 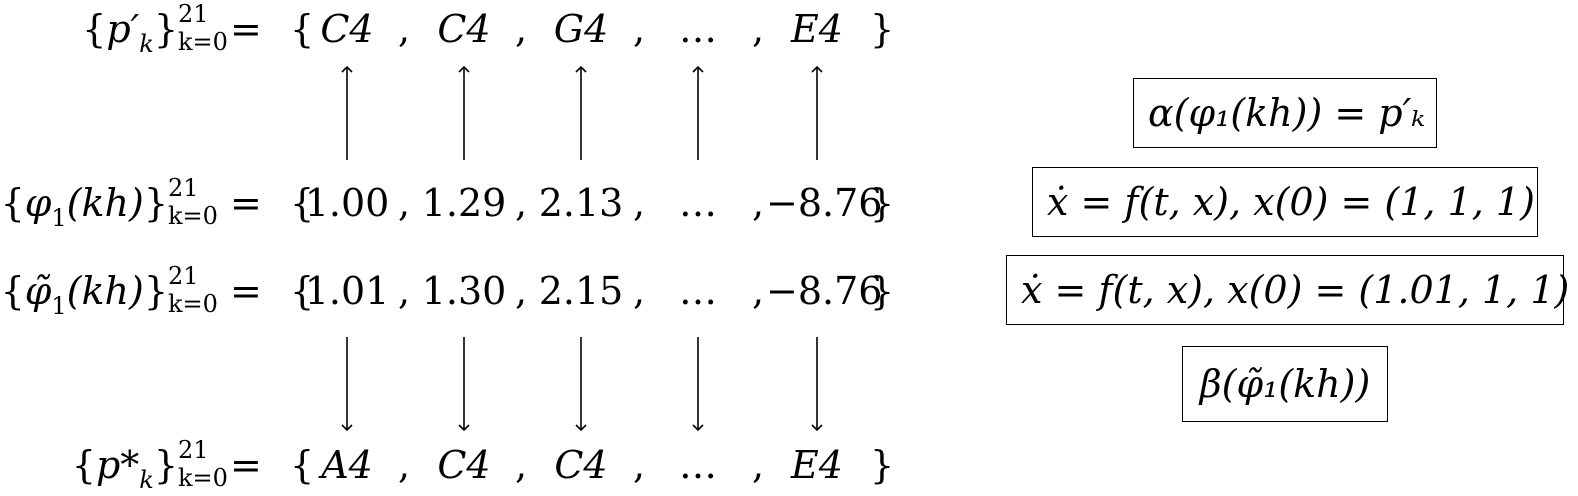 I want to click on row-bottom-symbol: p*, so click(x=117, y=465).